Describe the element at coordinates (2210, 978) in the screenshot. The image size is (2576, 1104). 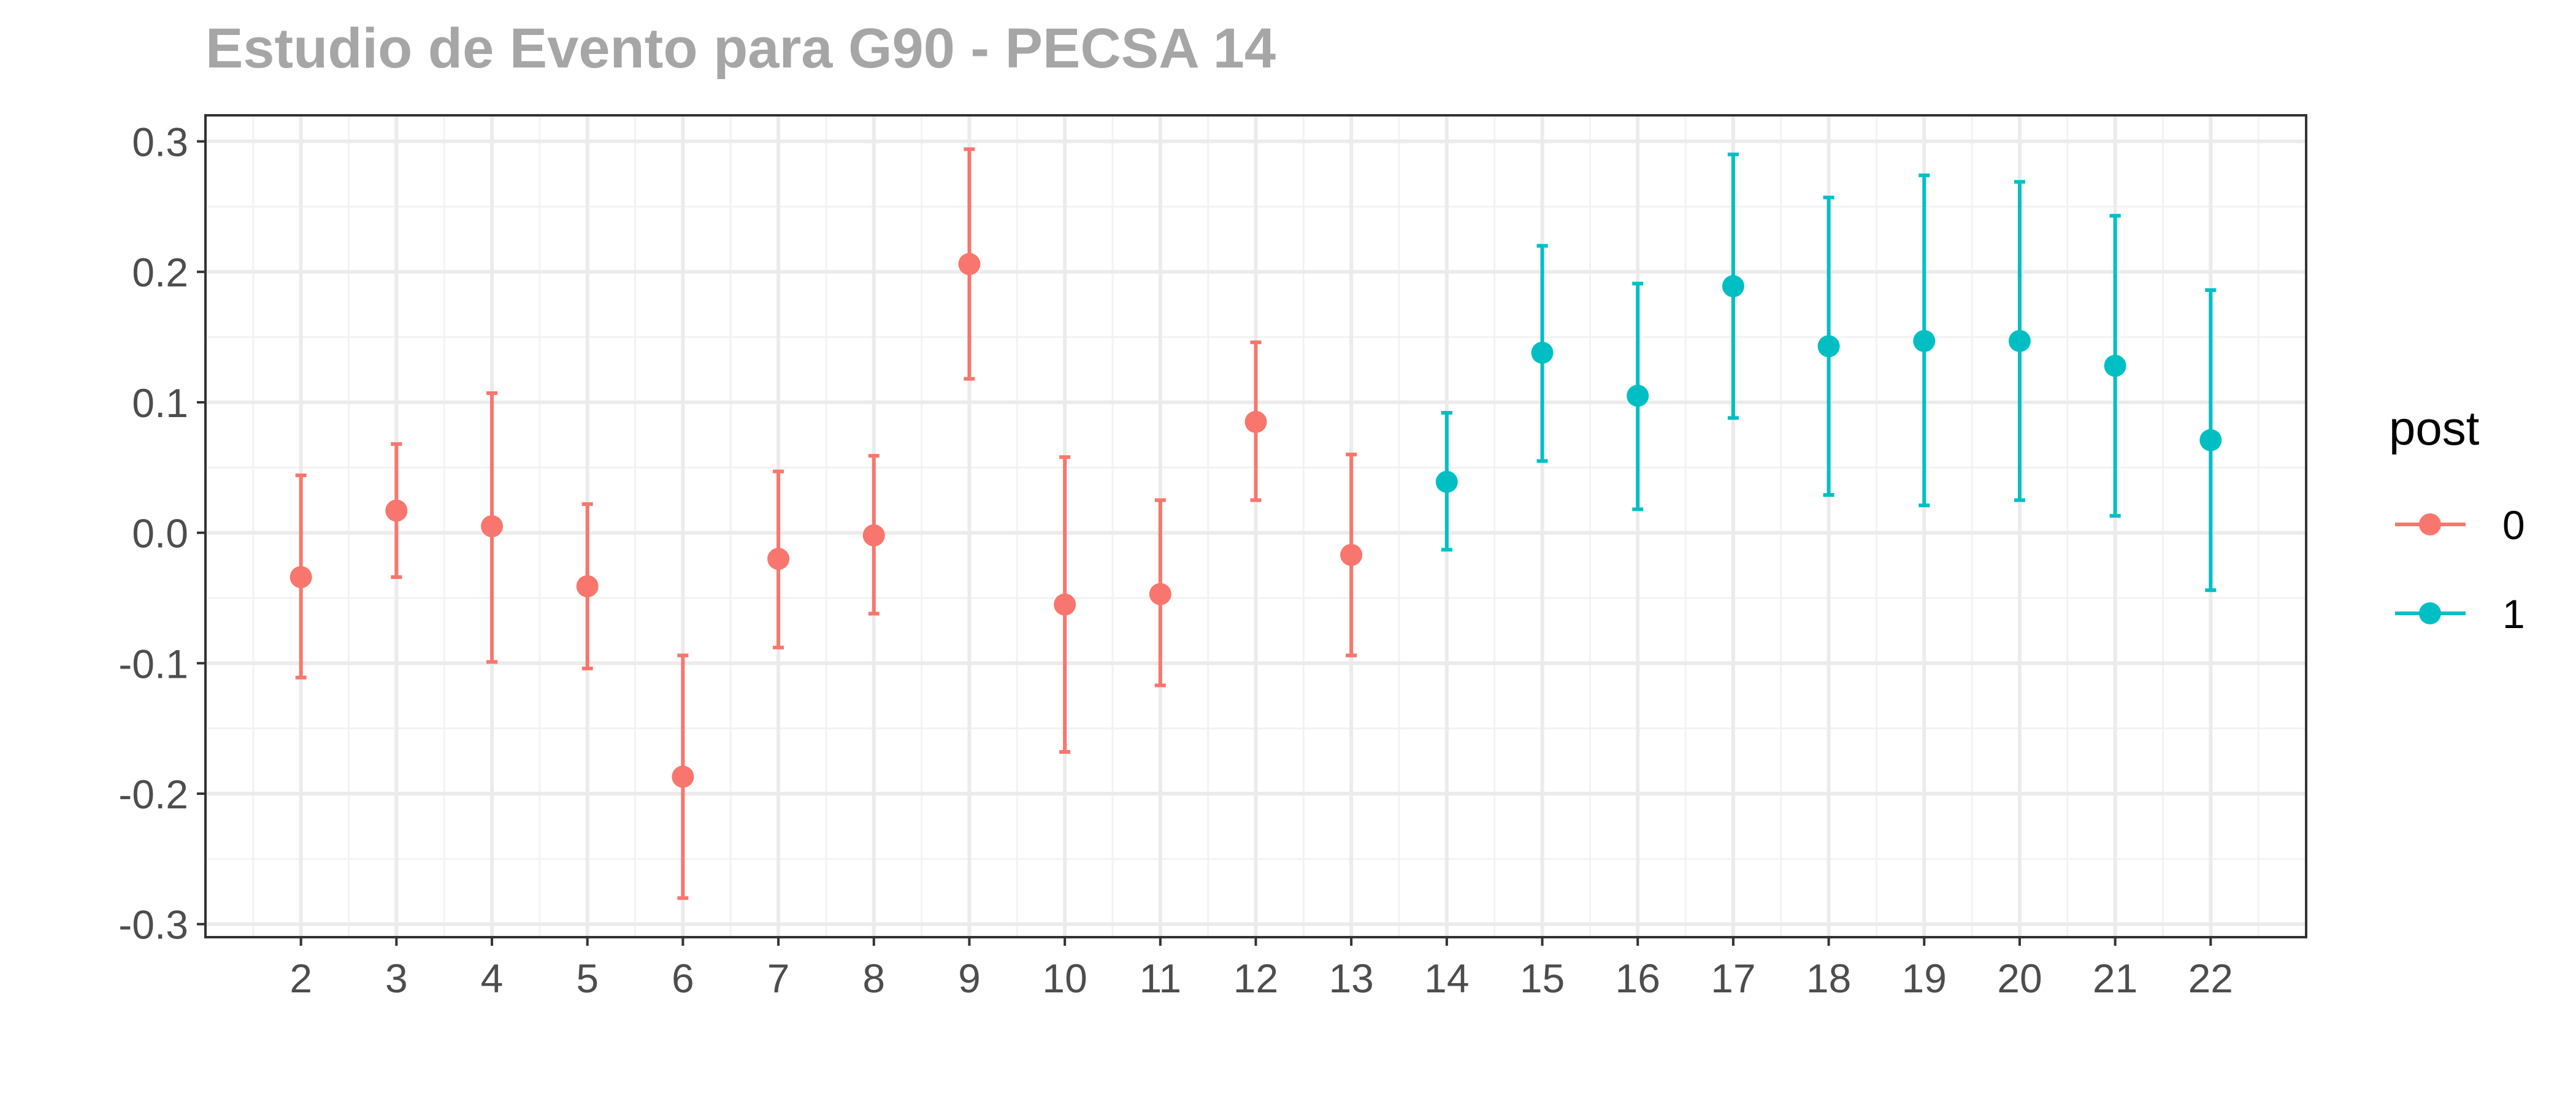
I see `x-tick-label: 22` at that location.